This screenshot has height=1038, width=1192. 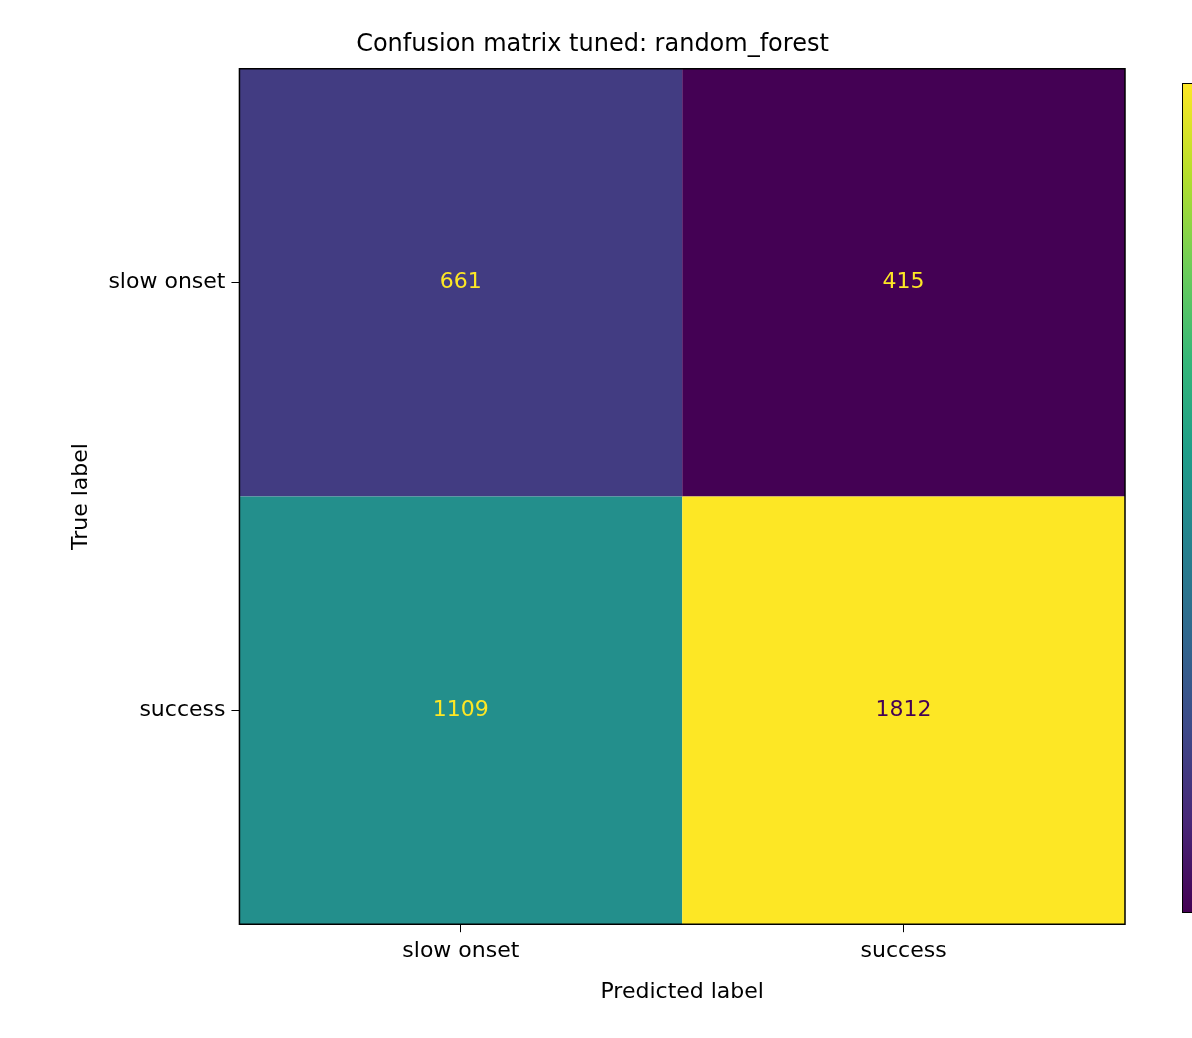 I want to click on x-axis-title: Predicted label, so click(x=682, y=990).